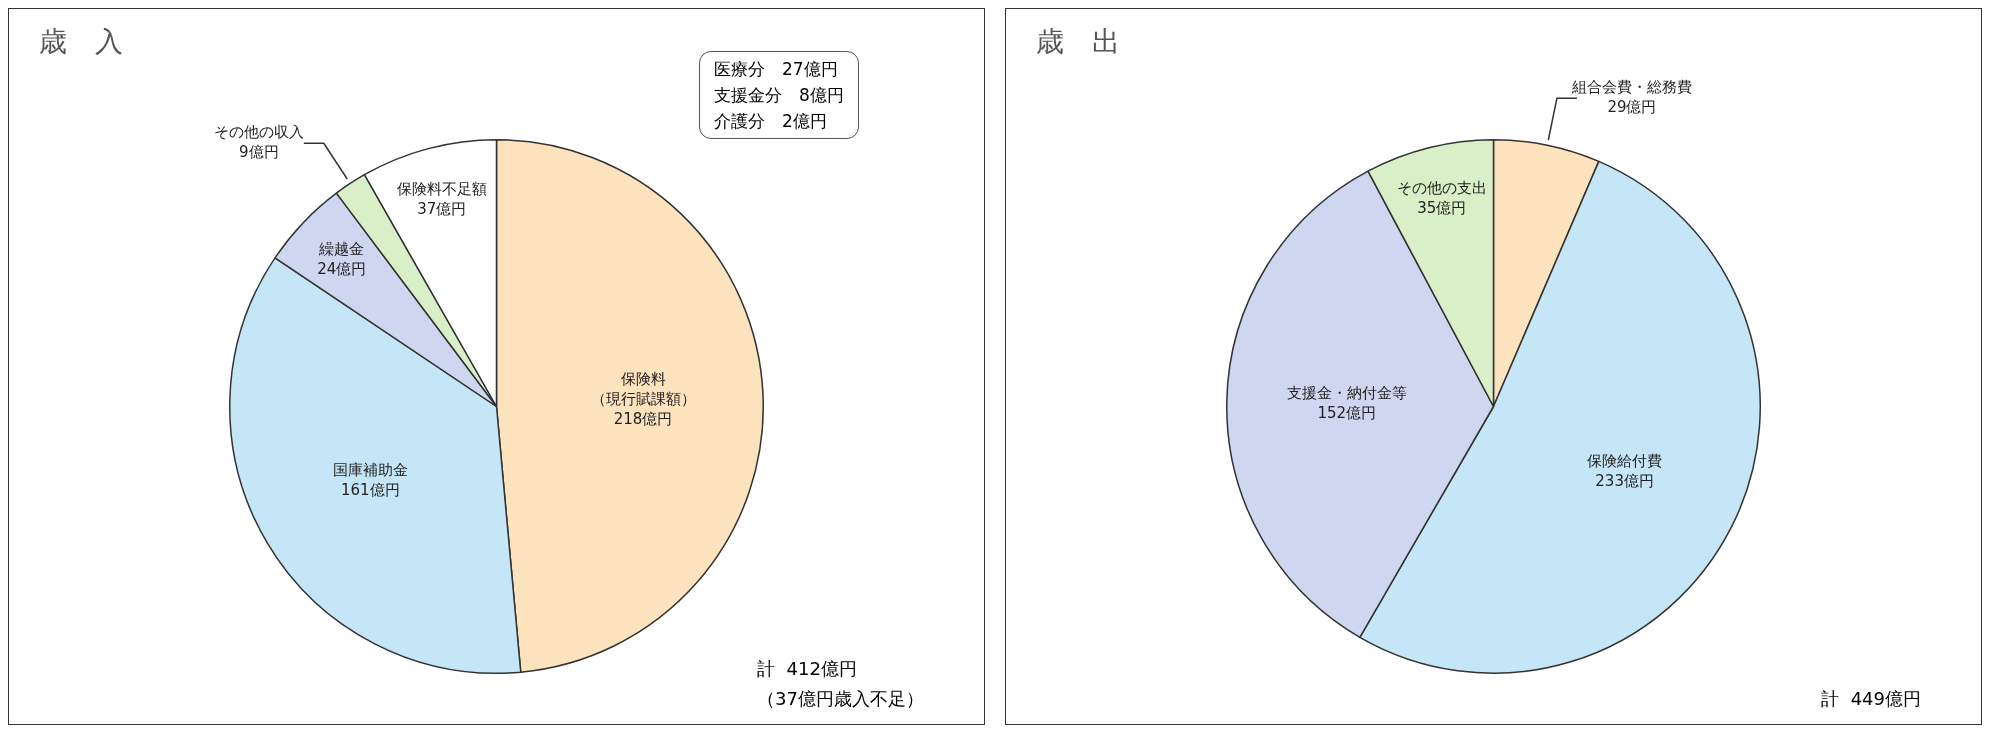  I want to click on text: 計 412億円, so click(807, 669).